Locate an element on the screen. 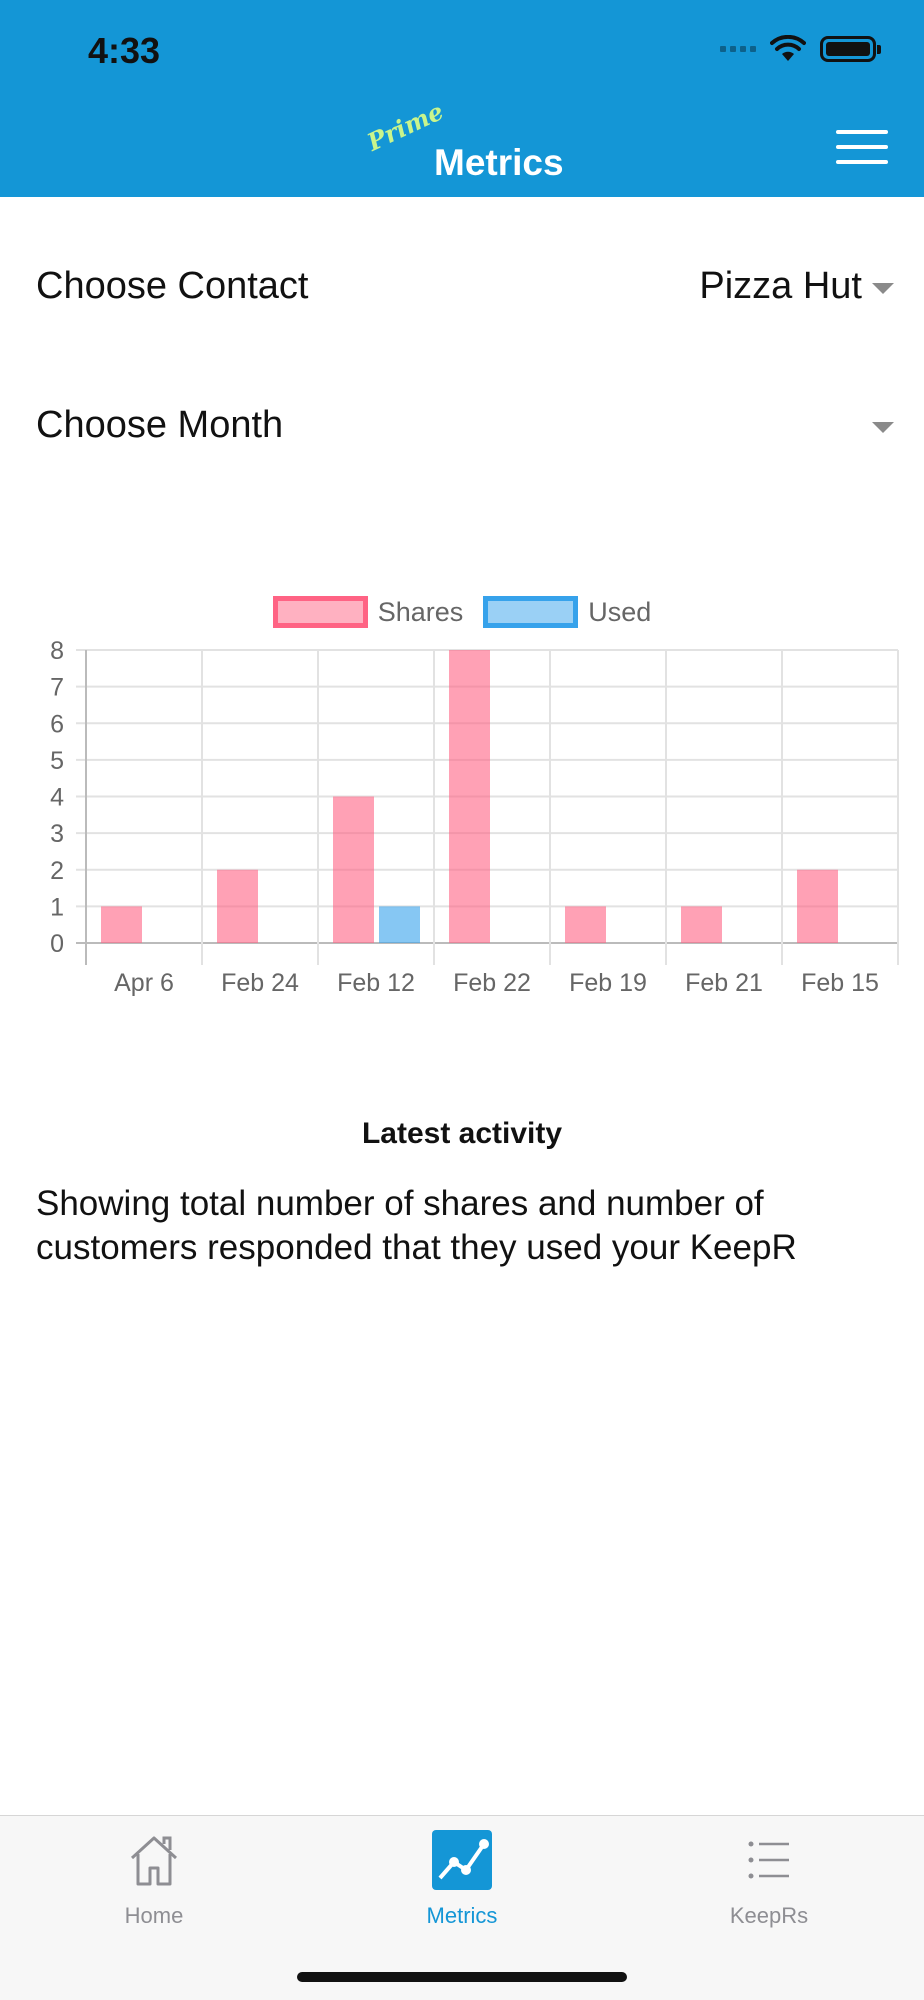 The height and width of the screenshot is (2000, 924). tab-bar: Home Metrics KeepRs is located at coordinates (462, 1907).